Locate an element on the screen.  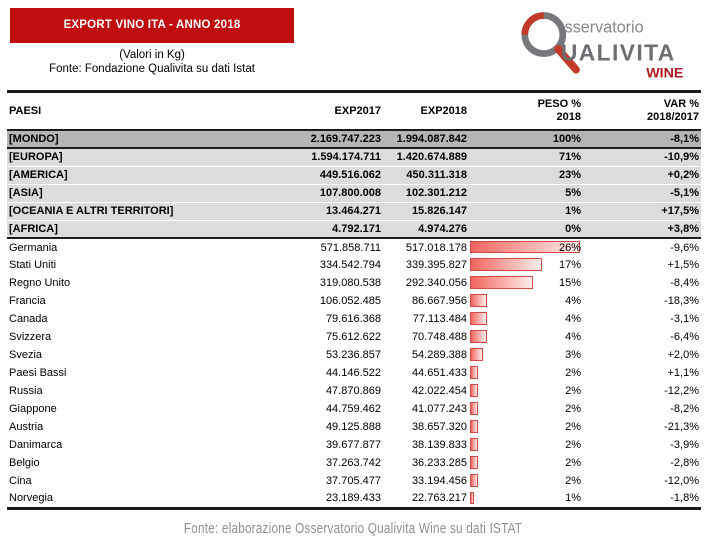
exp2018-cell: 450.311.318 is located at coordinates (436, 175).